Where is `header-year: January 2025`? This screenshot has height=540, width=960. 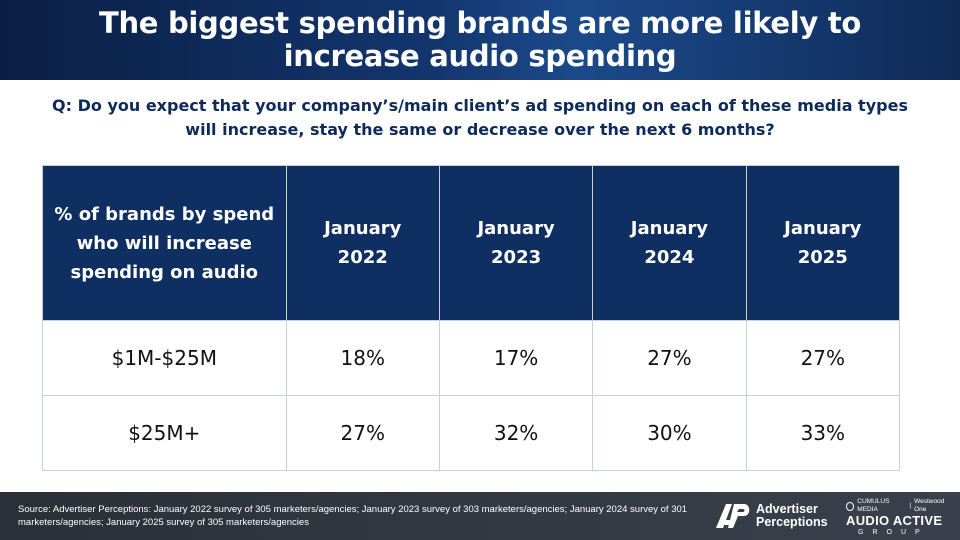
header-year: January 2025 is located at coordinates (823, 243).